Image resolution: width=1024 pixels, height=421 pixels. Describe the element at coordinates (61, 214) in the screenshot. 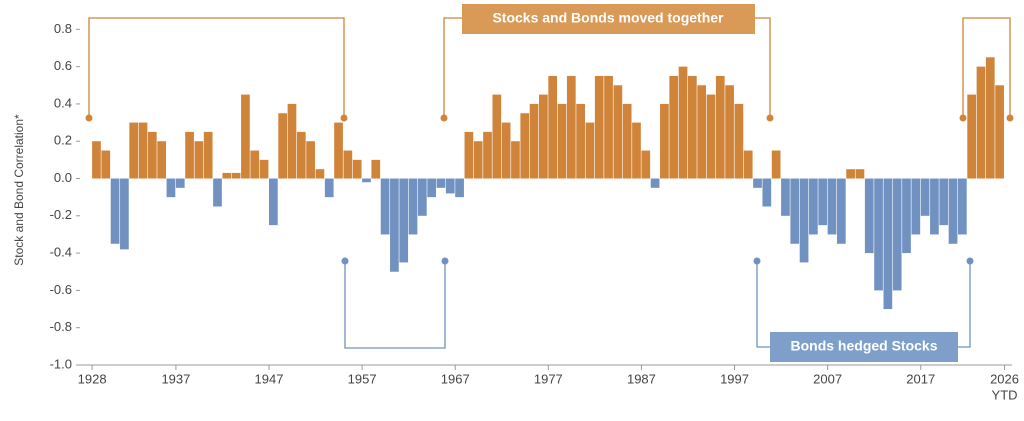

I see `y-tick-label: -0.2` at that location.